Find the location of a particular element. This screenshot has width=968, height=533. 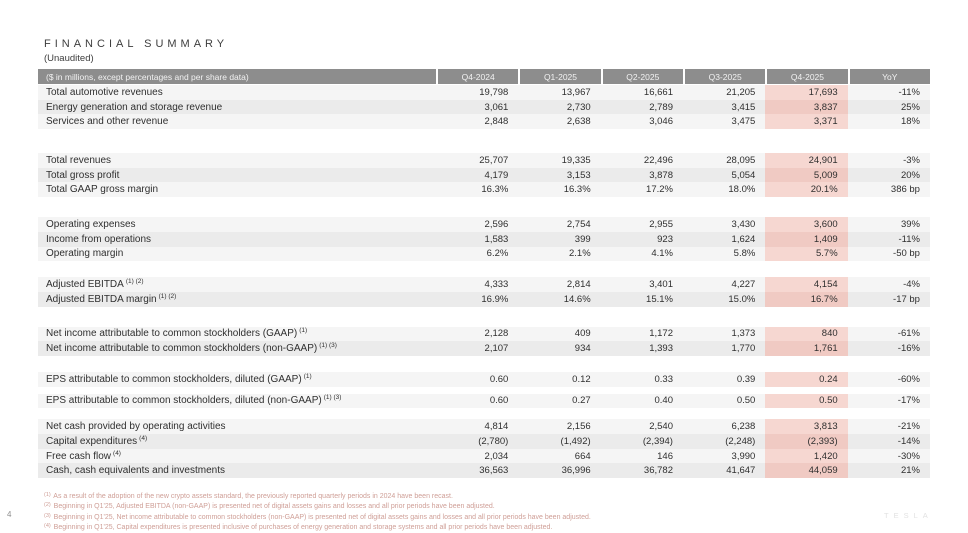

yoy-value-cell: -16% is located at coordinates (908, 349).